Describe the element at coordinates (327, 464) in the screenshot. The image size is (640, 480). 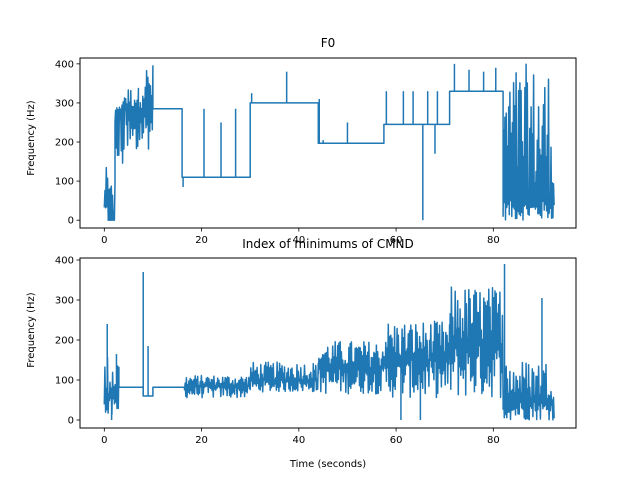
I see `x-axis-label: Time (seconds)` at that location.